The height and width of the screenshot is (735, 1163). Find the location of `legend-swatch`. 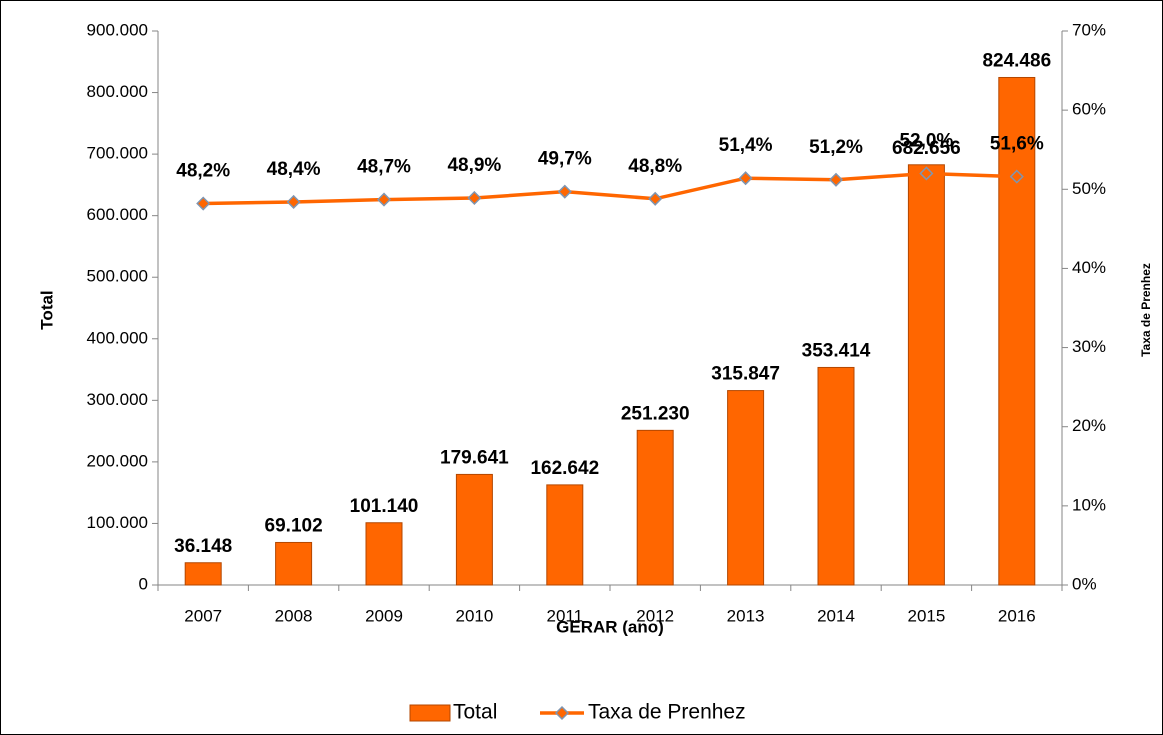

legend-swatch is located at coordinates (430, 713).